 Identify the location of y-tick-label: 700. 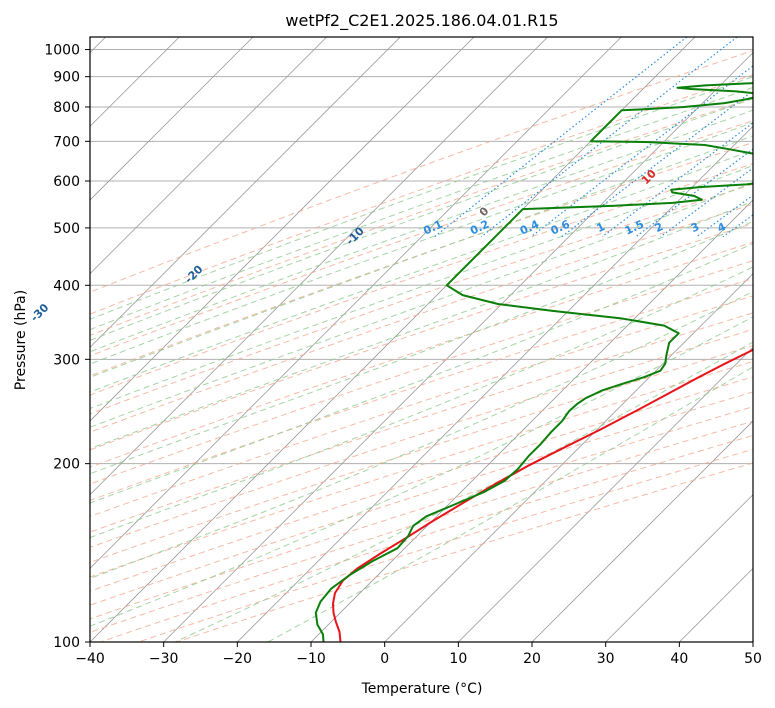
(66, 142).